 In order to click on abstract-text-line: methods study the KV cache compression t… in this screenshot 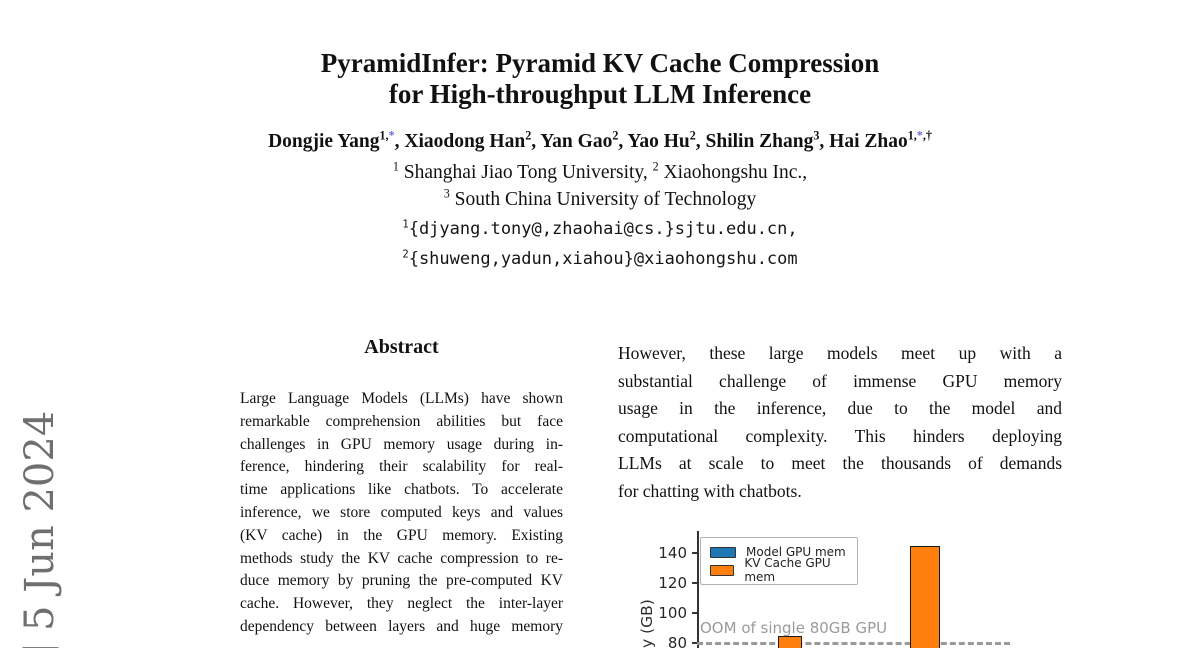, I will do `click(401, 558)`.